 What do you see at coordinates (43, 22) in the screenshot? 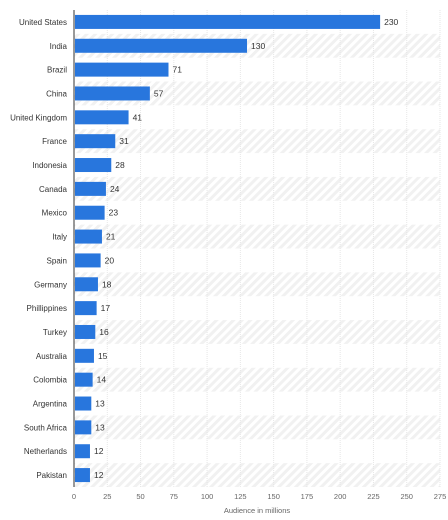
I see `category-label: United States` at bounding box center [43, 22].